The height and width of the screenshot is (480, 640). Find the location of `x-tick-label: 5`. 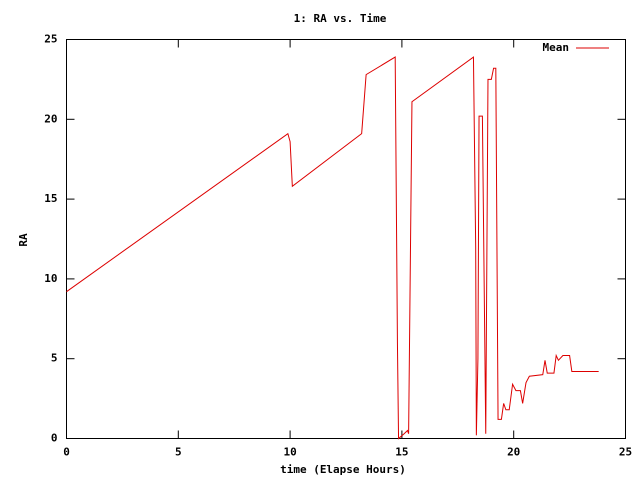

x-tick-label: 5 is located at coordinates (178, 452).